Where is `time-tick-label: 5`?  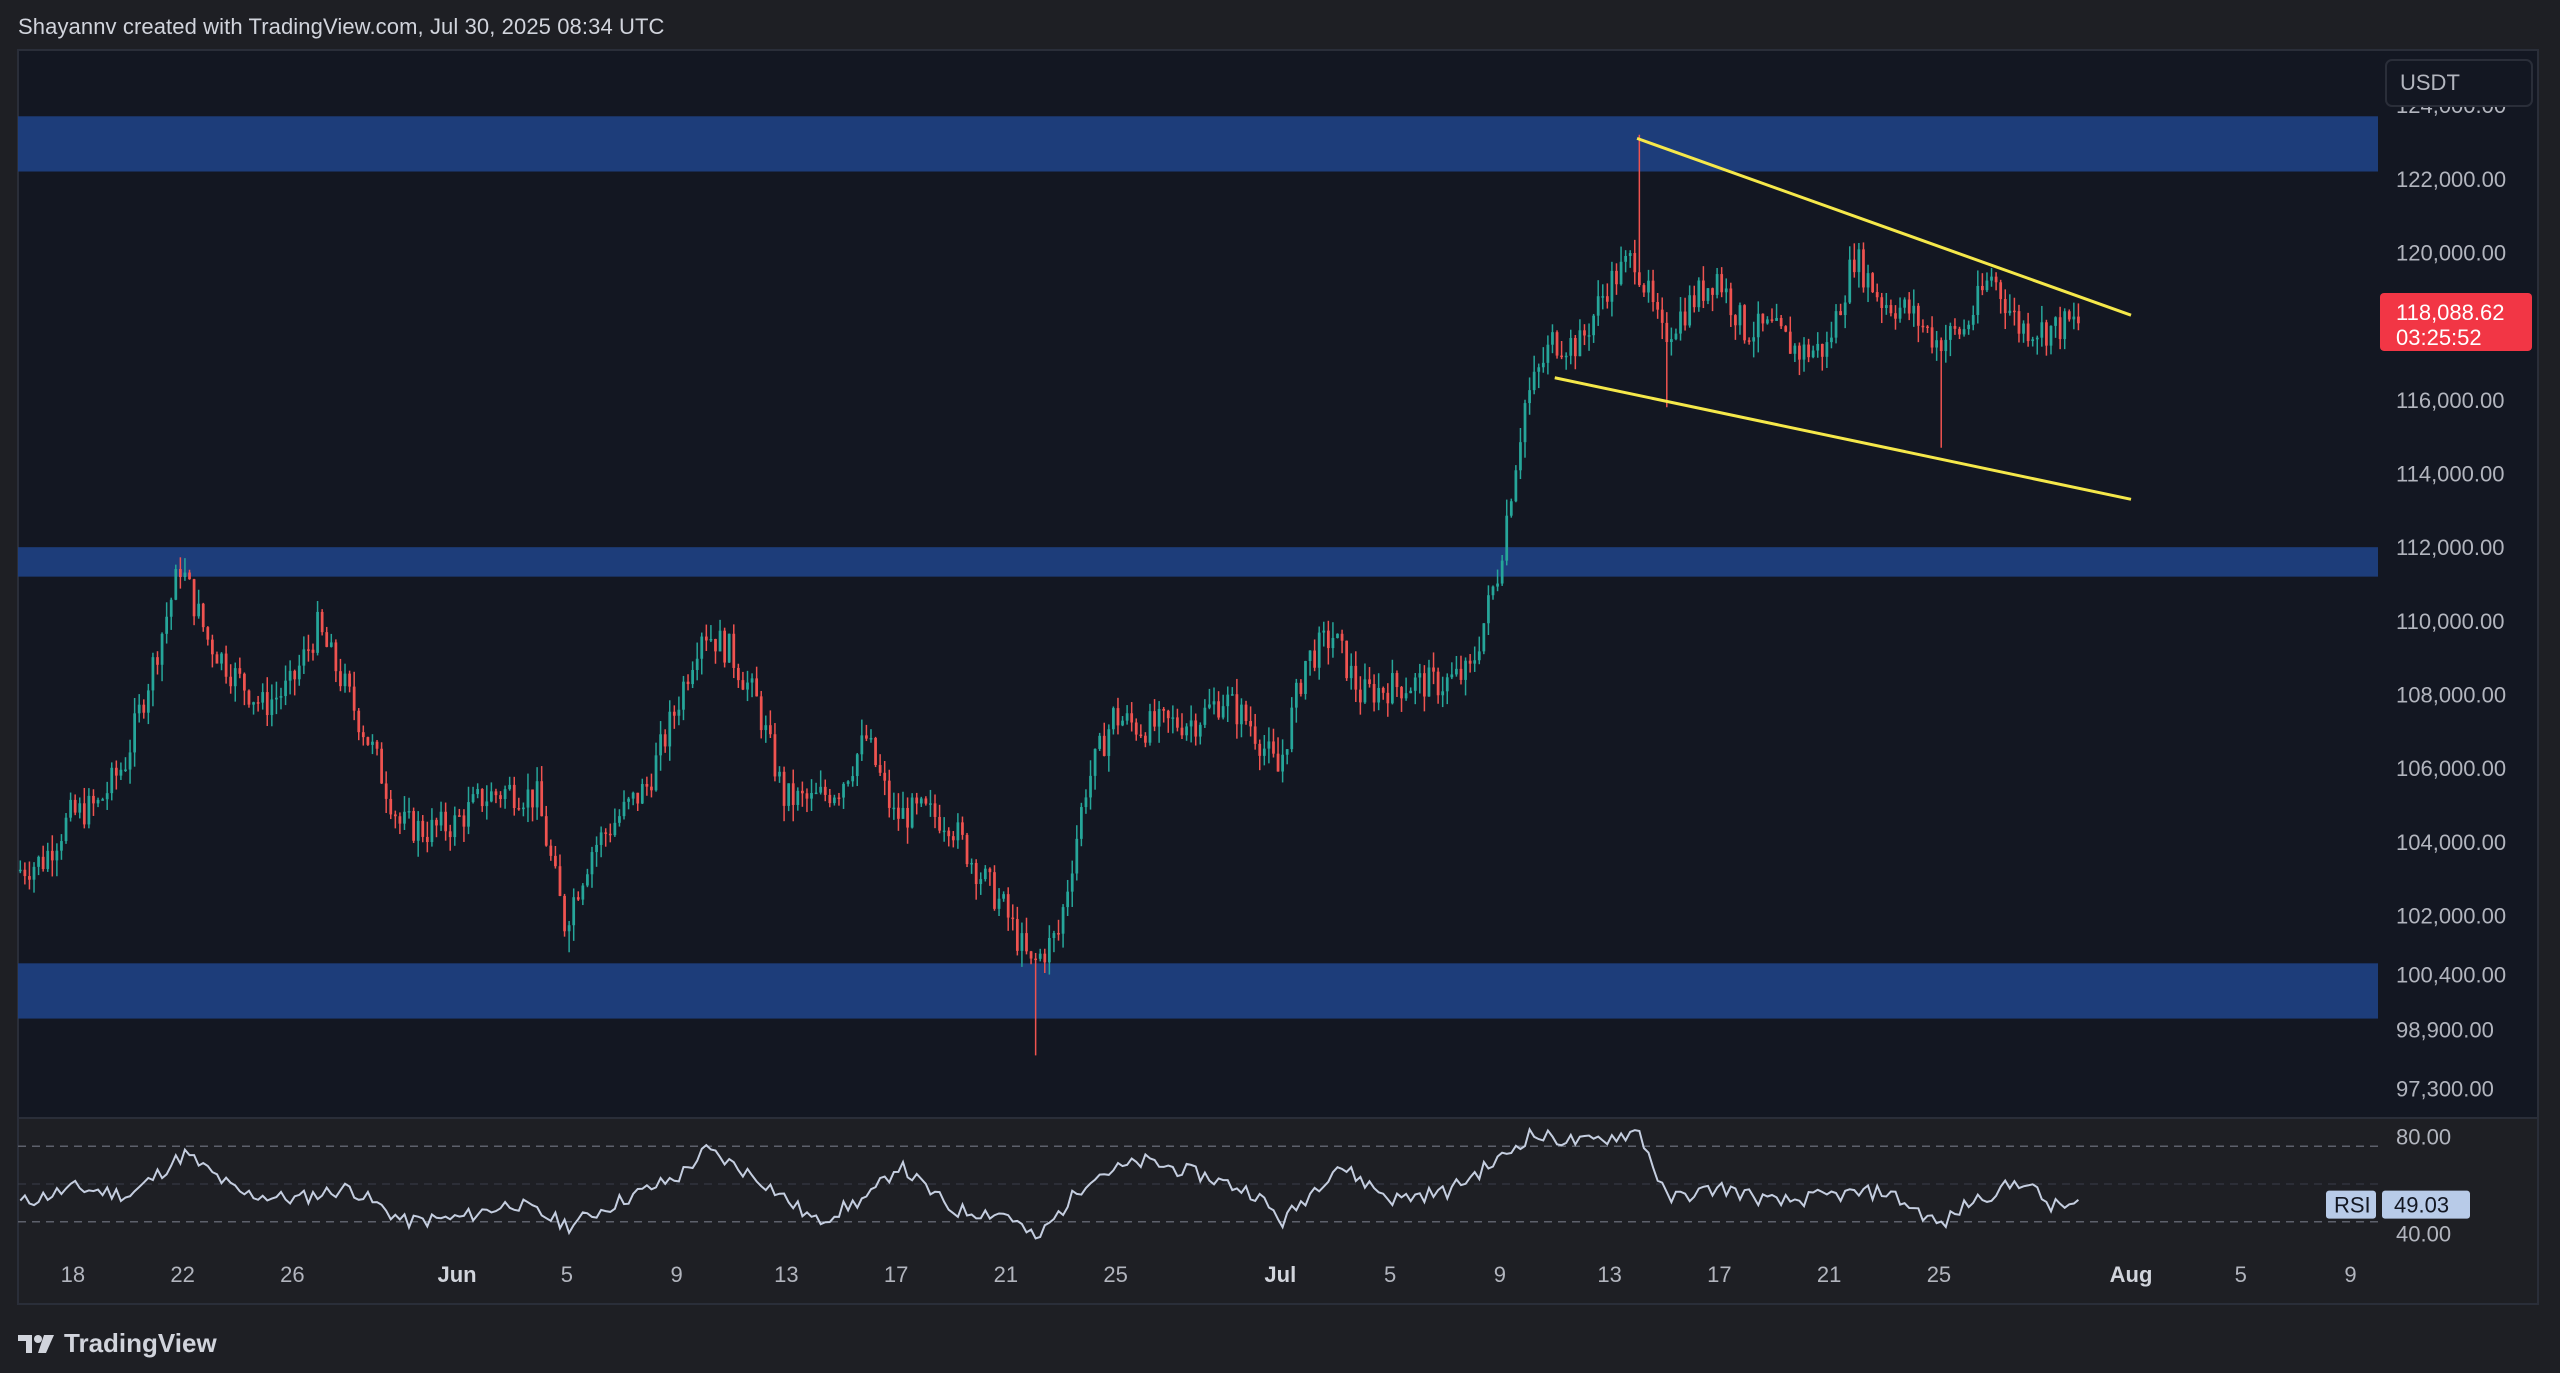 time-tick-label: 5 is located at coordinates (1390, 1274).